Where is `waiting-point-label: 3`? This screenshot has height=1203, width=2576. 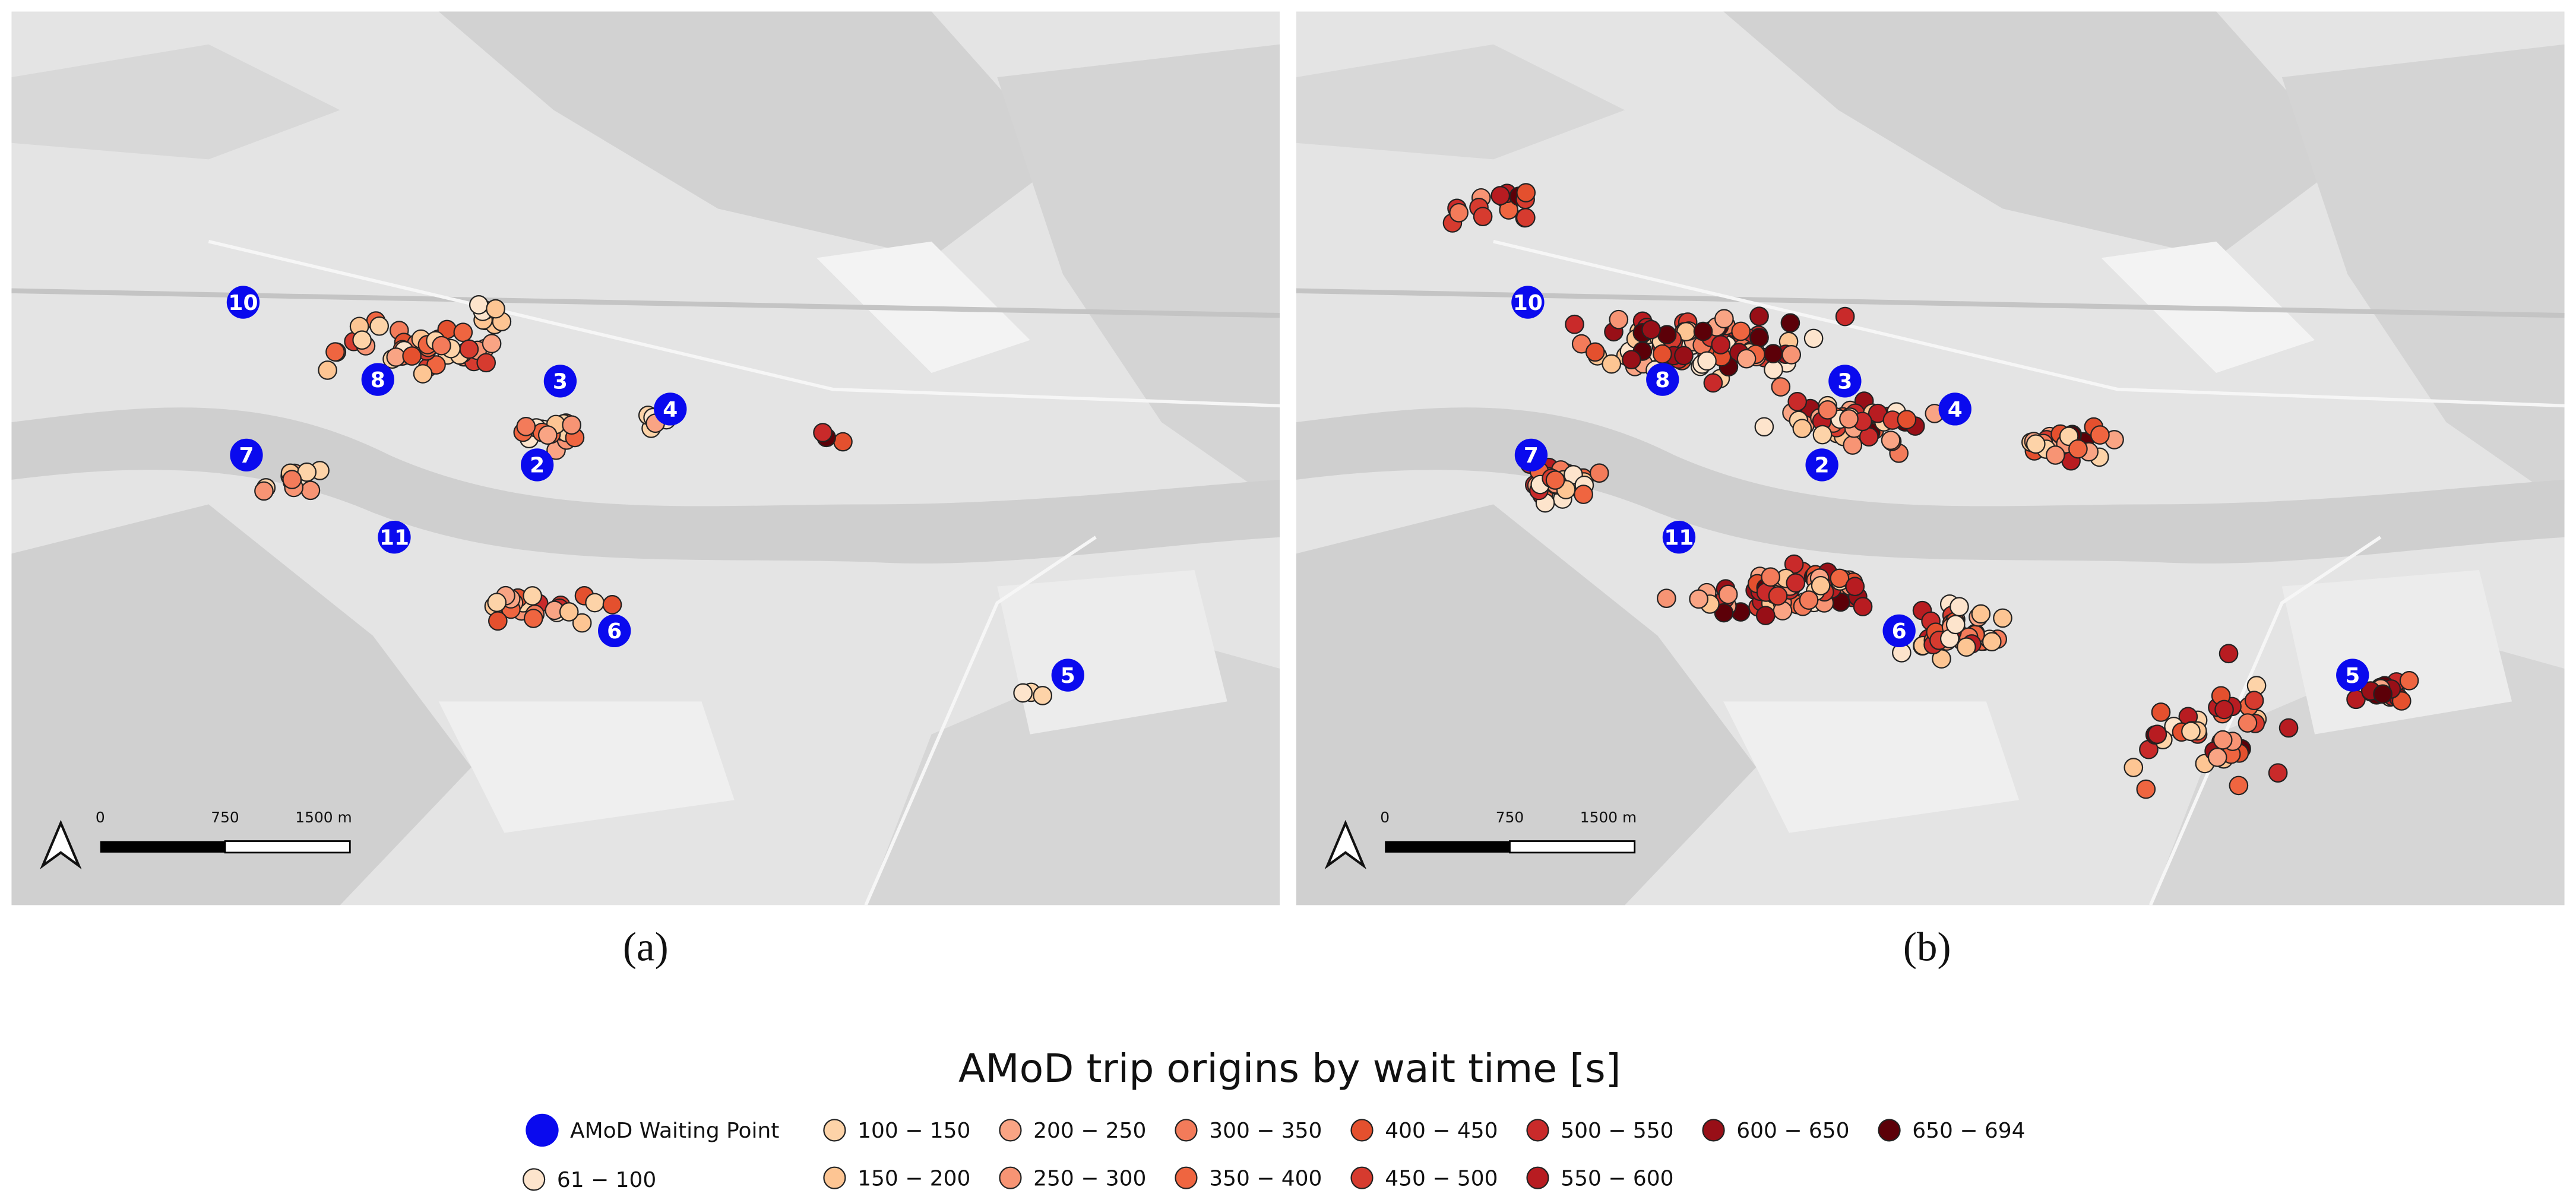
waiting-point-label: 3 is located at coordinates (560, 382).